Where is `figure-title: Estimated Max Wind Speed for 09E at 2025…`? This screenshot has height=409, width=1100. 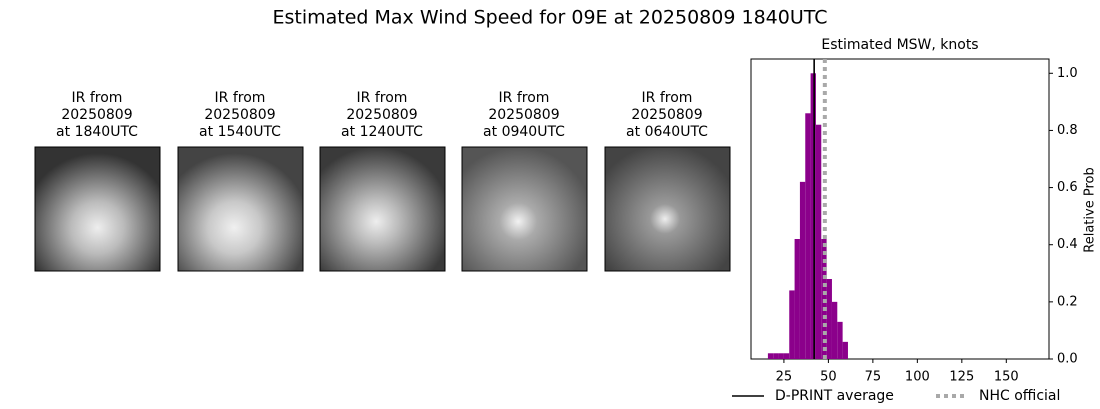
figure-title: Estimated Max Wind Speed for 09E at 2025… is located at coordinates (549, 18).